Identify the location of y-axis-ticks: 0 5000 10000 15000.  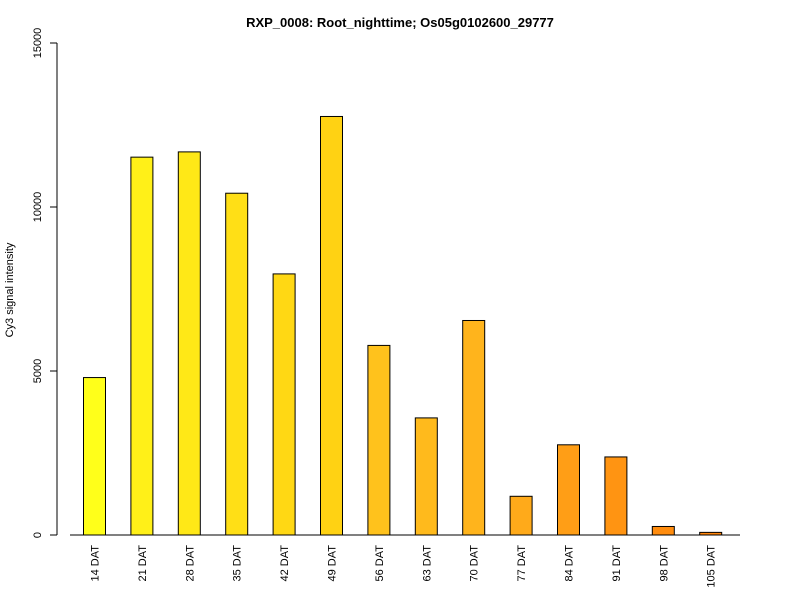
(44, 283).